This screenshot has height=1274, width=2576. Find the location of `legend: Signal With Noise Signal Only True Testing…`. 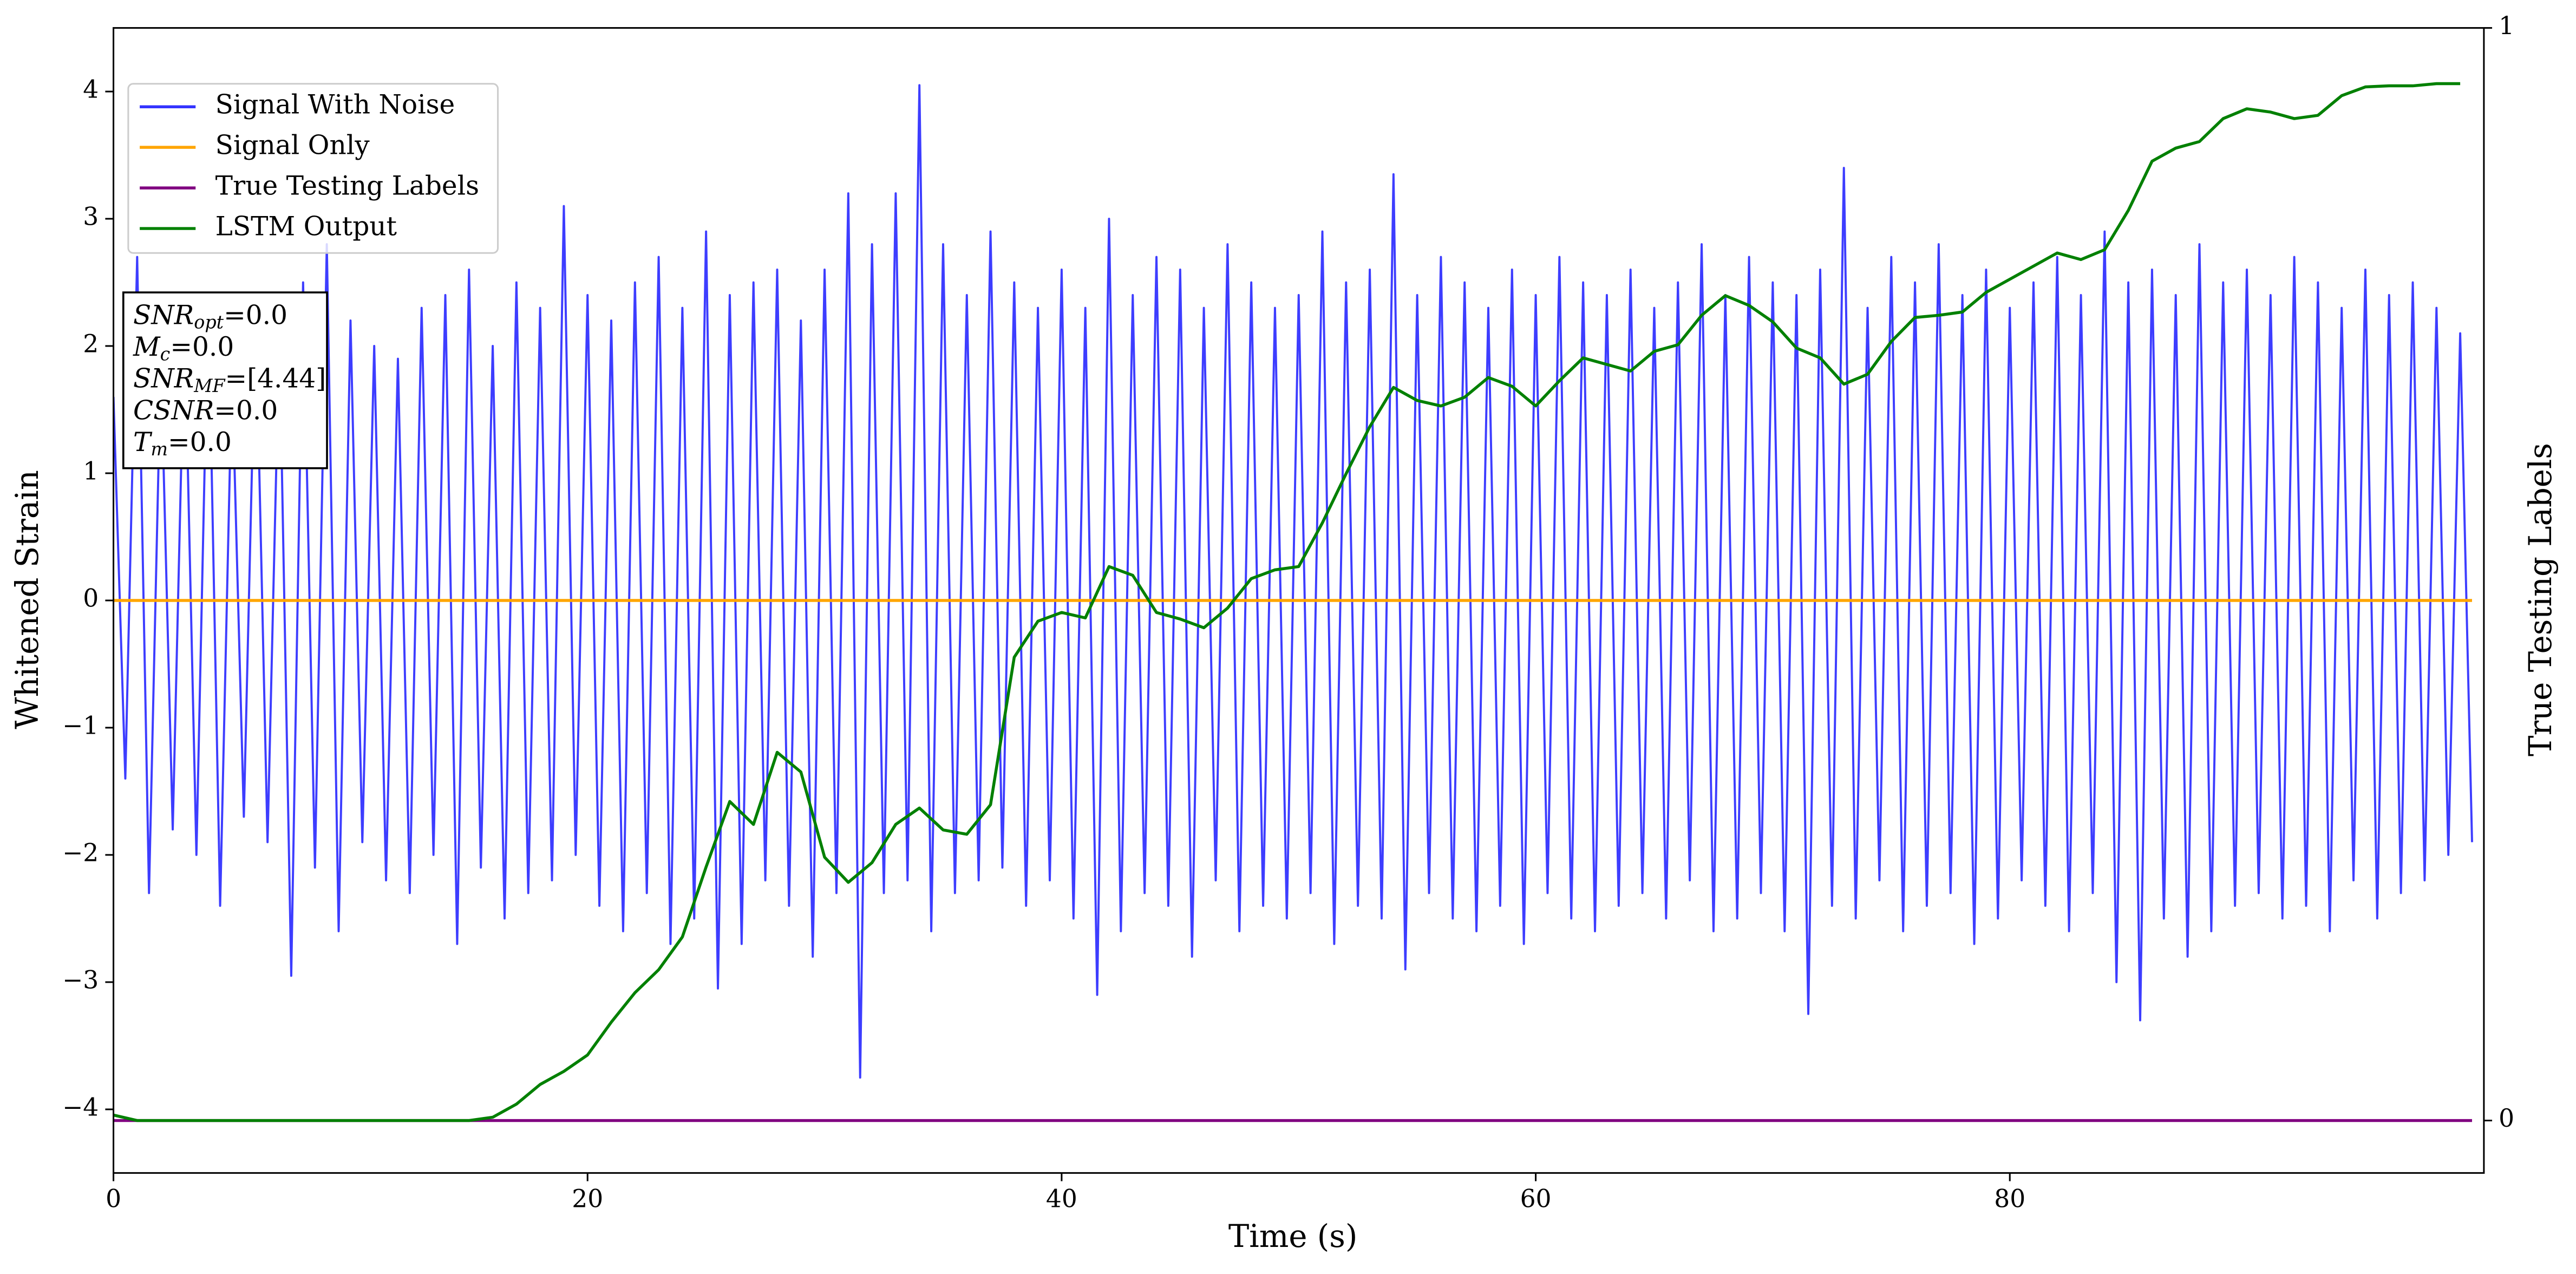

legend: Signal With Noise Signal Only True Testing… is located at coordinates (313, 168).